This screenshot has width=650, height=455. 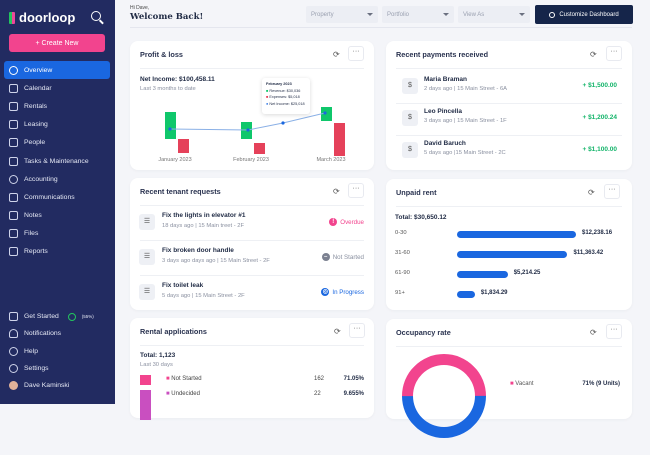 What do you see at coordinates (465, 153) in the screenshot?
I see `payment-meta: 5 days ago |15 Main Street - 2C` at bounding box center [465, 153].